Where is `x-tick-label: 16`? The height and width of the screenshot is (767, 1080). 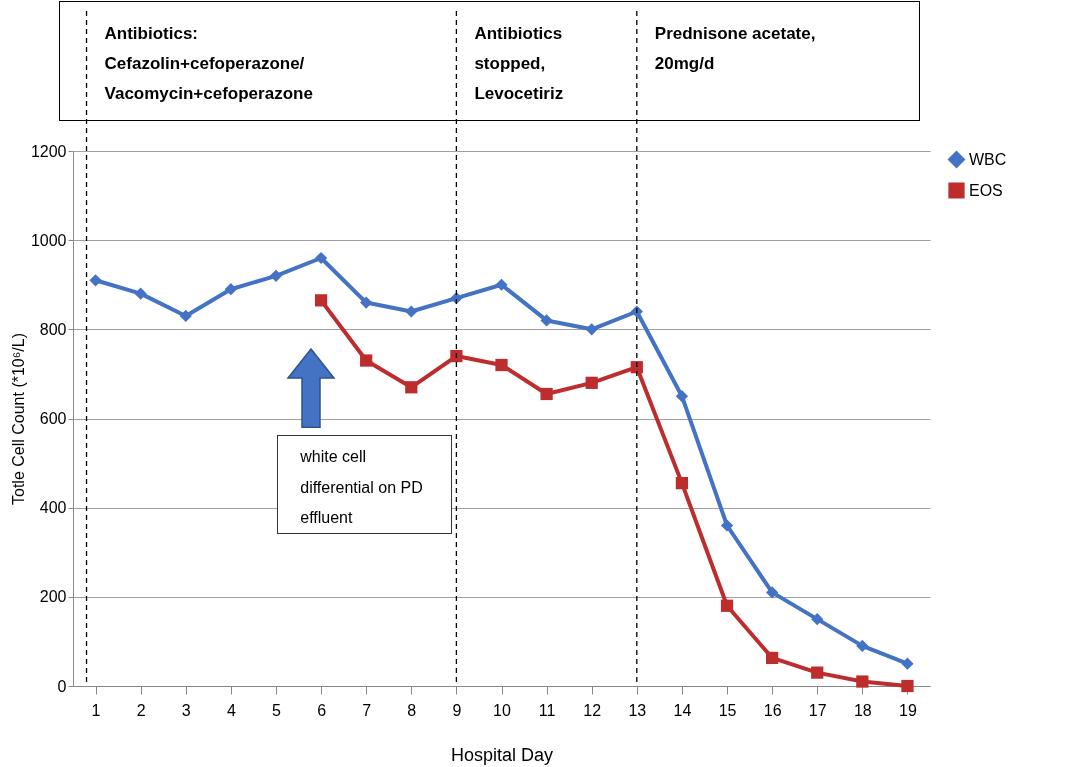
x-tick-label: 16 is located at coordinates (772, 710).